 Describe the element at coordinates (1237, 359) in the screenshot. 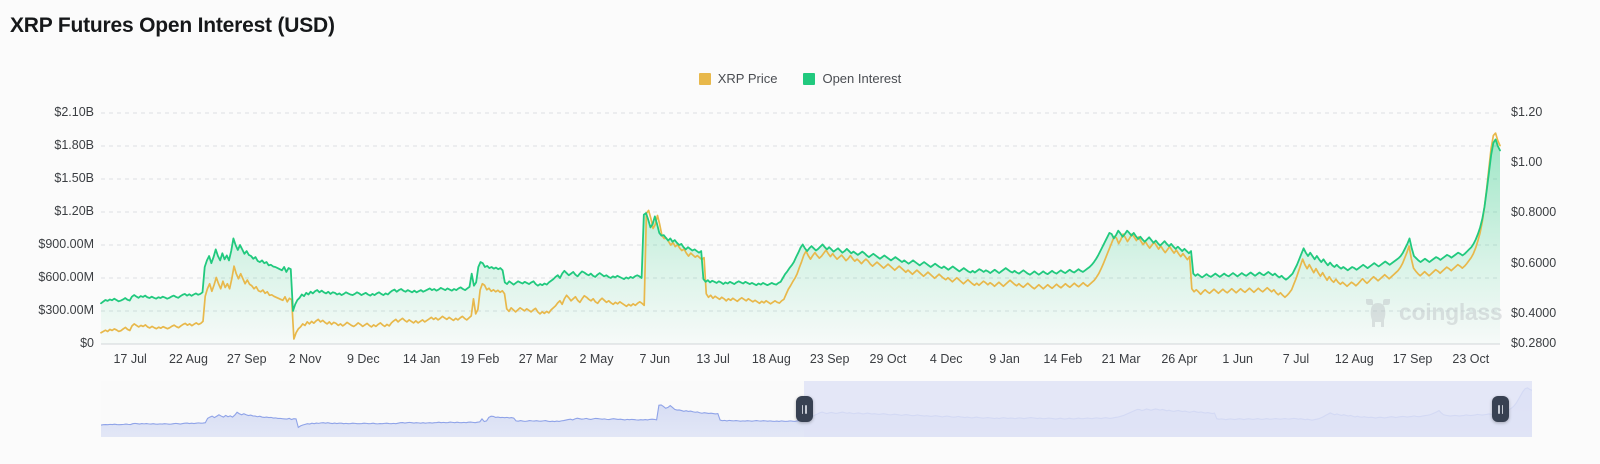

I see `x-axis-tick-label: 1 Jun` at that location.